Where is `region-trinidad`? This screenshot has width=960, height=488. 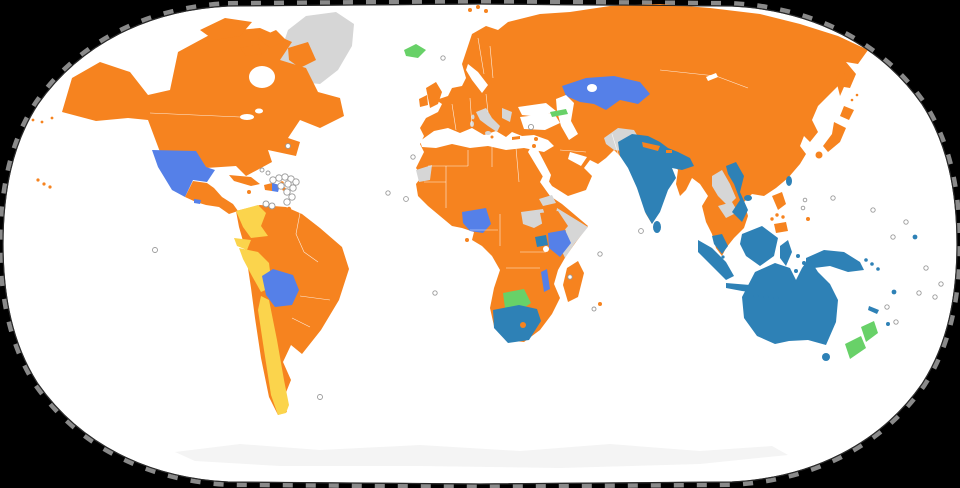
region-trinidad is located at coordinates (289, 209).